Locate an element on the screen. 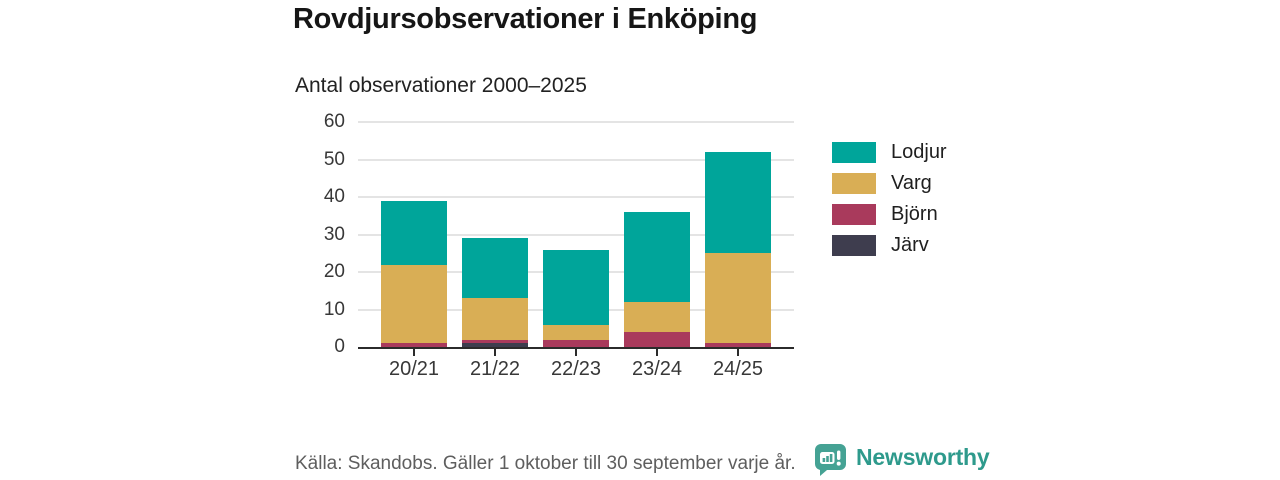 The image size is (1280, 480). legend-row: Lodjur is located at coordinates (889, 152).